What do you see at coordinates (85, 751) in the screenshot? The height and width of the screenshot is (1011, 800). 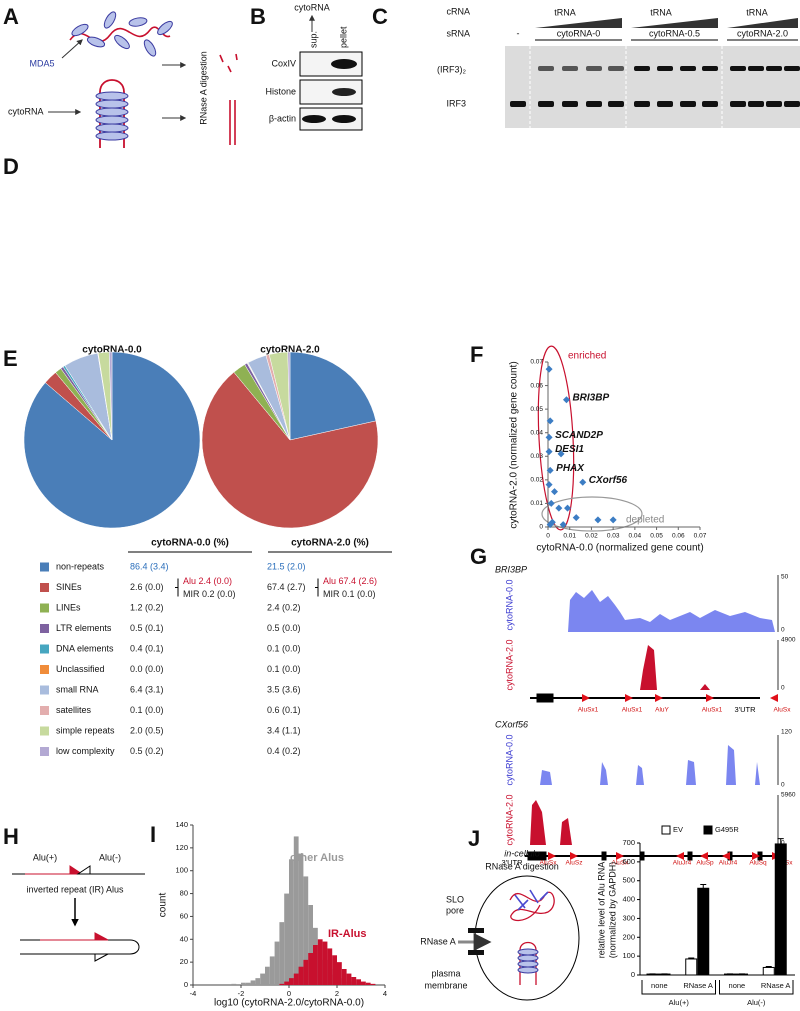 I see `legend-label: low complexity` at bounding box center [85, 751].